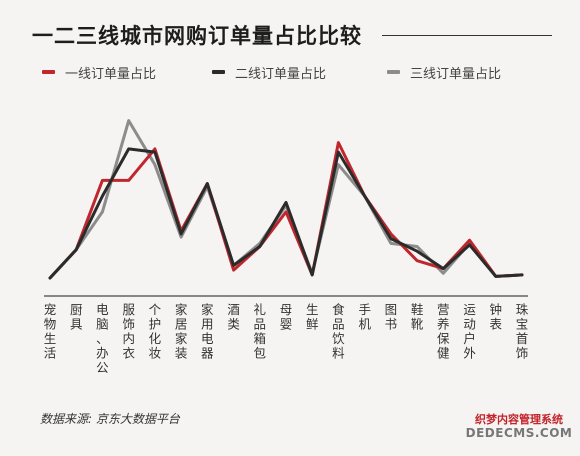  Describe the element at coordinates (197, 36) in the screenshot. I see `chart-title: 一二三线城市网购订单量占比比较` at that location.